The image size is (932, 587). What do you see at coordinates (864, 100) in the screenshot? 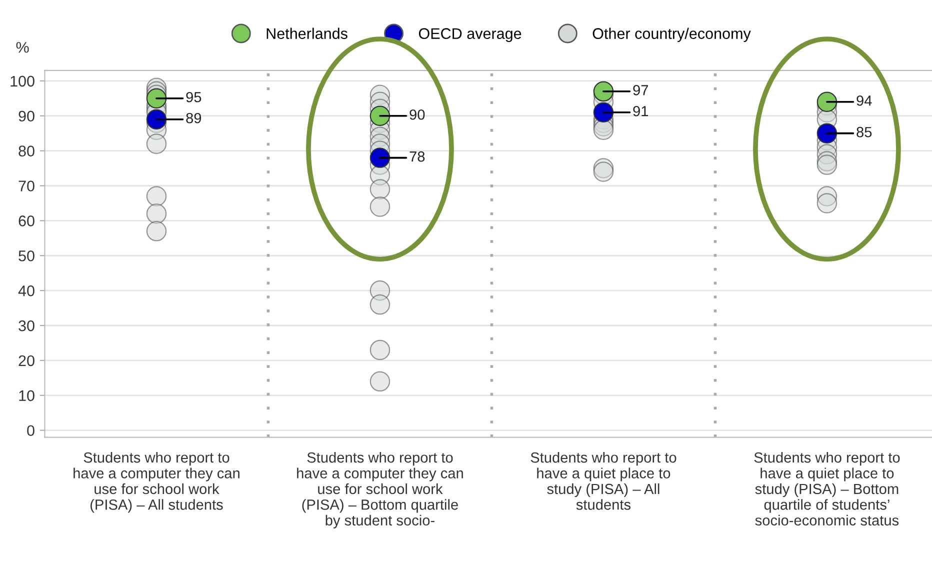
I see `data-label: 94` at bounding box center [864, 100].